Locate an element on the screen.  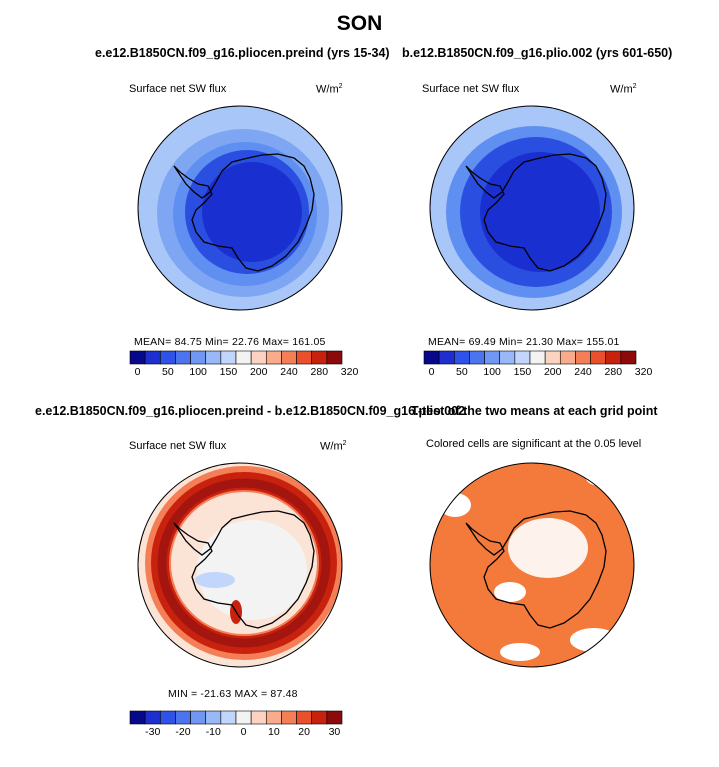
colorbar-tick-label: -20 is located at coordinates (183, 732).